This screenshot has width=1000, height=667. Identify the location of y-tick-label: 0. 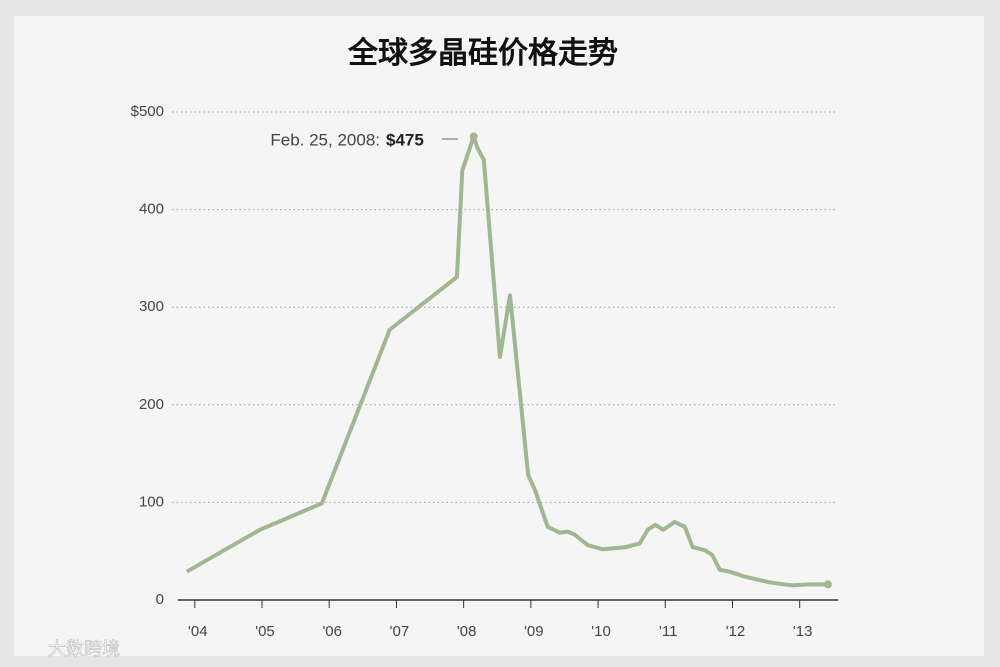
(160, 599).